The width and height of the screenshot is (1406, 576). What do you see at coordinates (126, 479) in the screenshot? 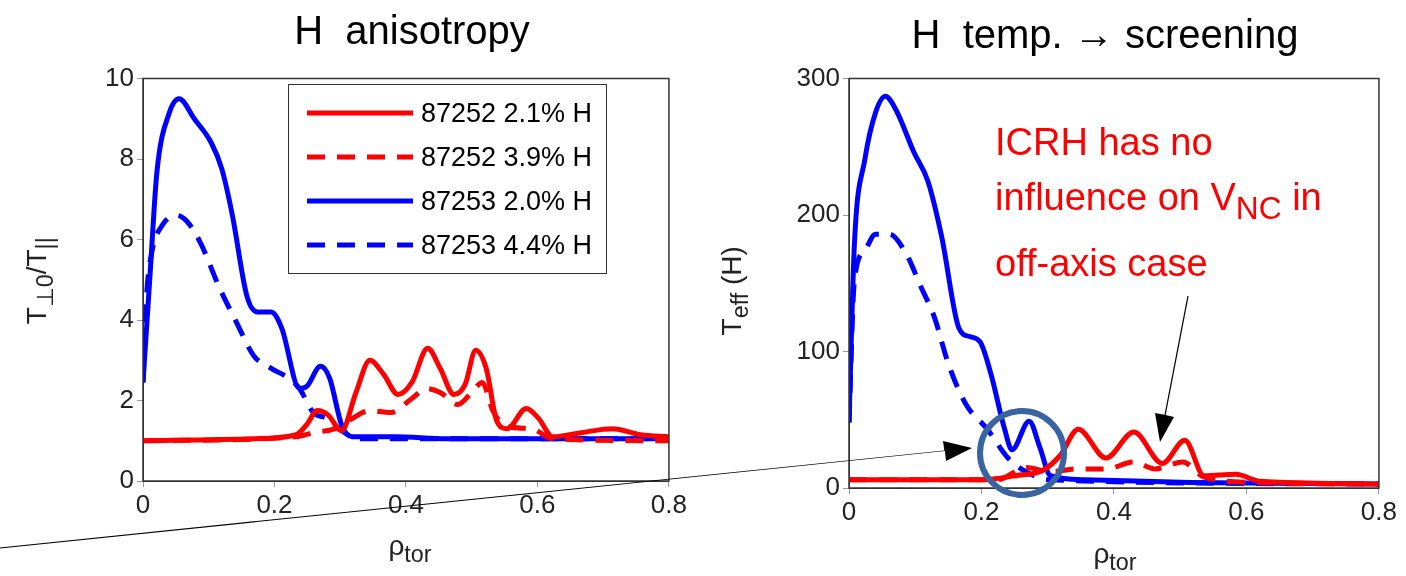
I see `y-tick-label: 0` at bounding box center [126, 479].